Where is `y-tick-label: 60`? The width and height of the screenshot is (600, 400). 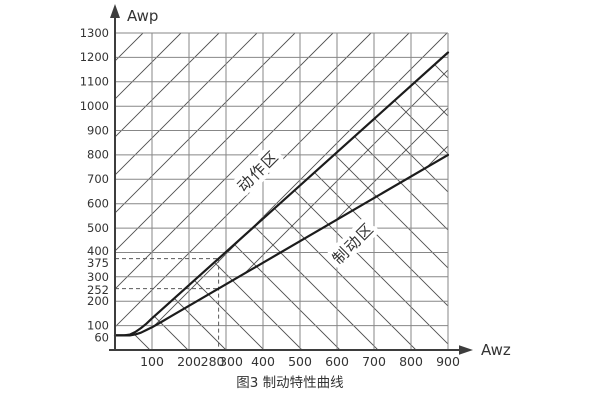
y-tick-label: 60 is located at coordinates (101, 338).